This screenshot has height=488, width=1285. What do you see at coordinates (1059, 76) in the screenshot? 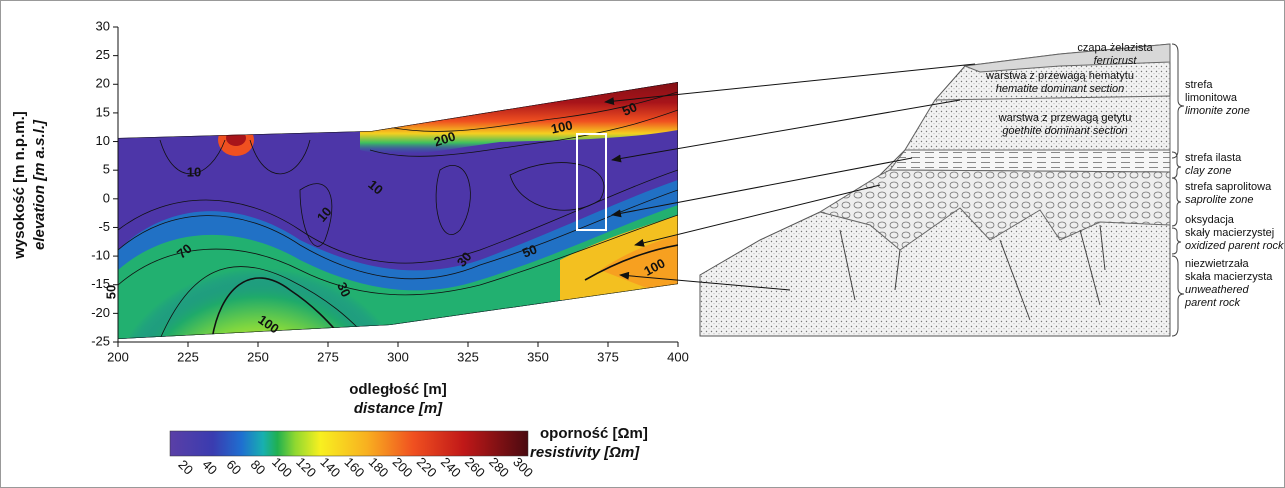
I see `layer-label: warstwa z przewagą hematytu` at bounding box center [1059, 76].